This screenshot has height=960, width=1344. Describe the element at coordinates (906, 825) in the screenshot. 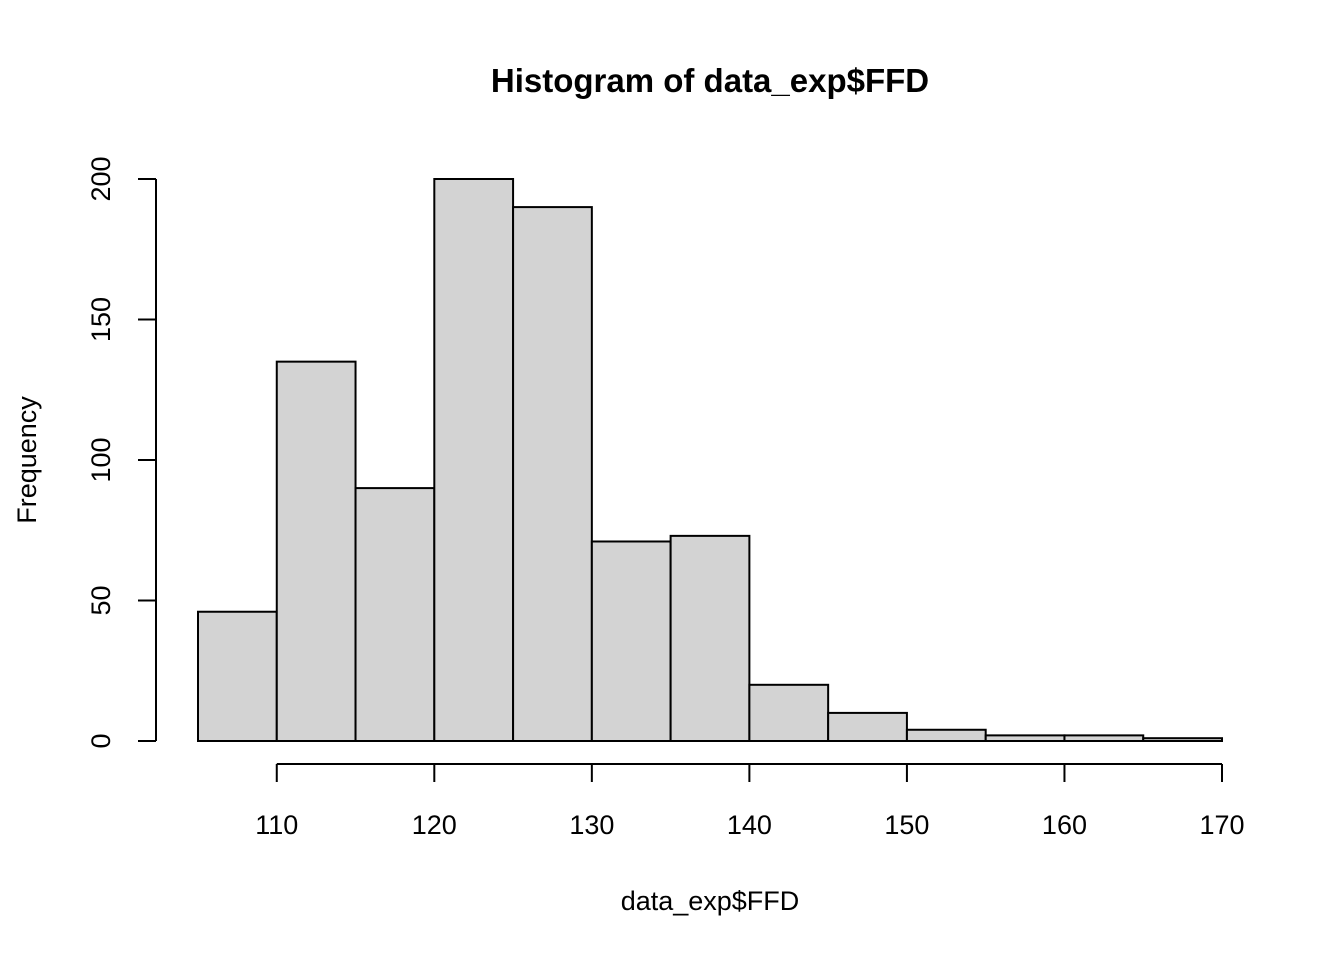

I see `x-tick-label: 150` at that location.